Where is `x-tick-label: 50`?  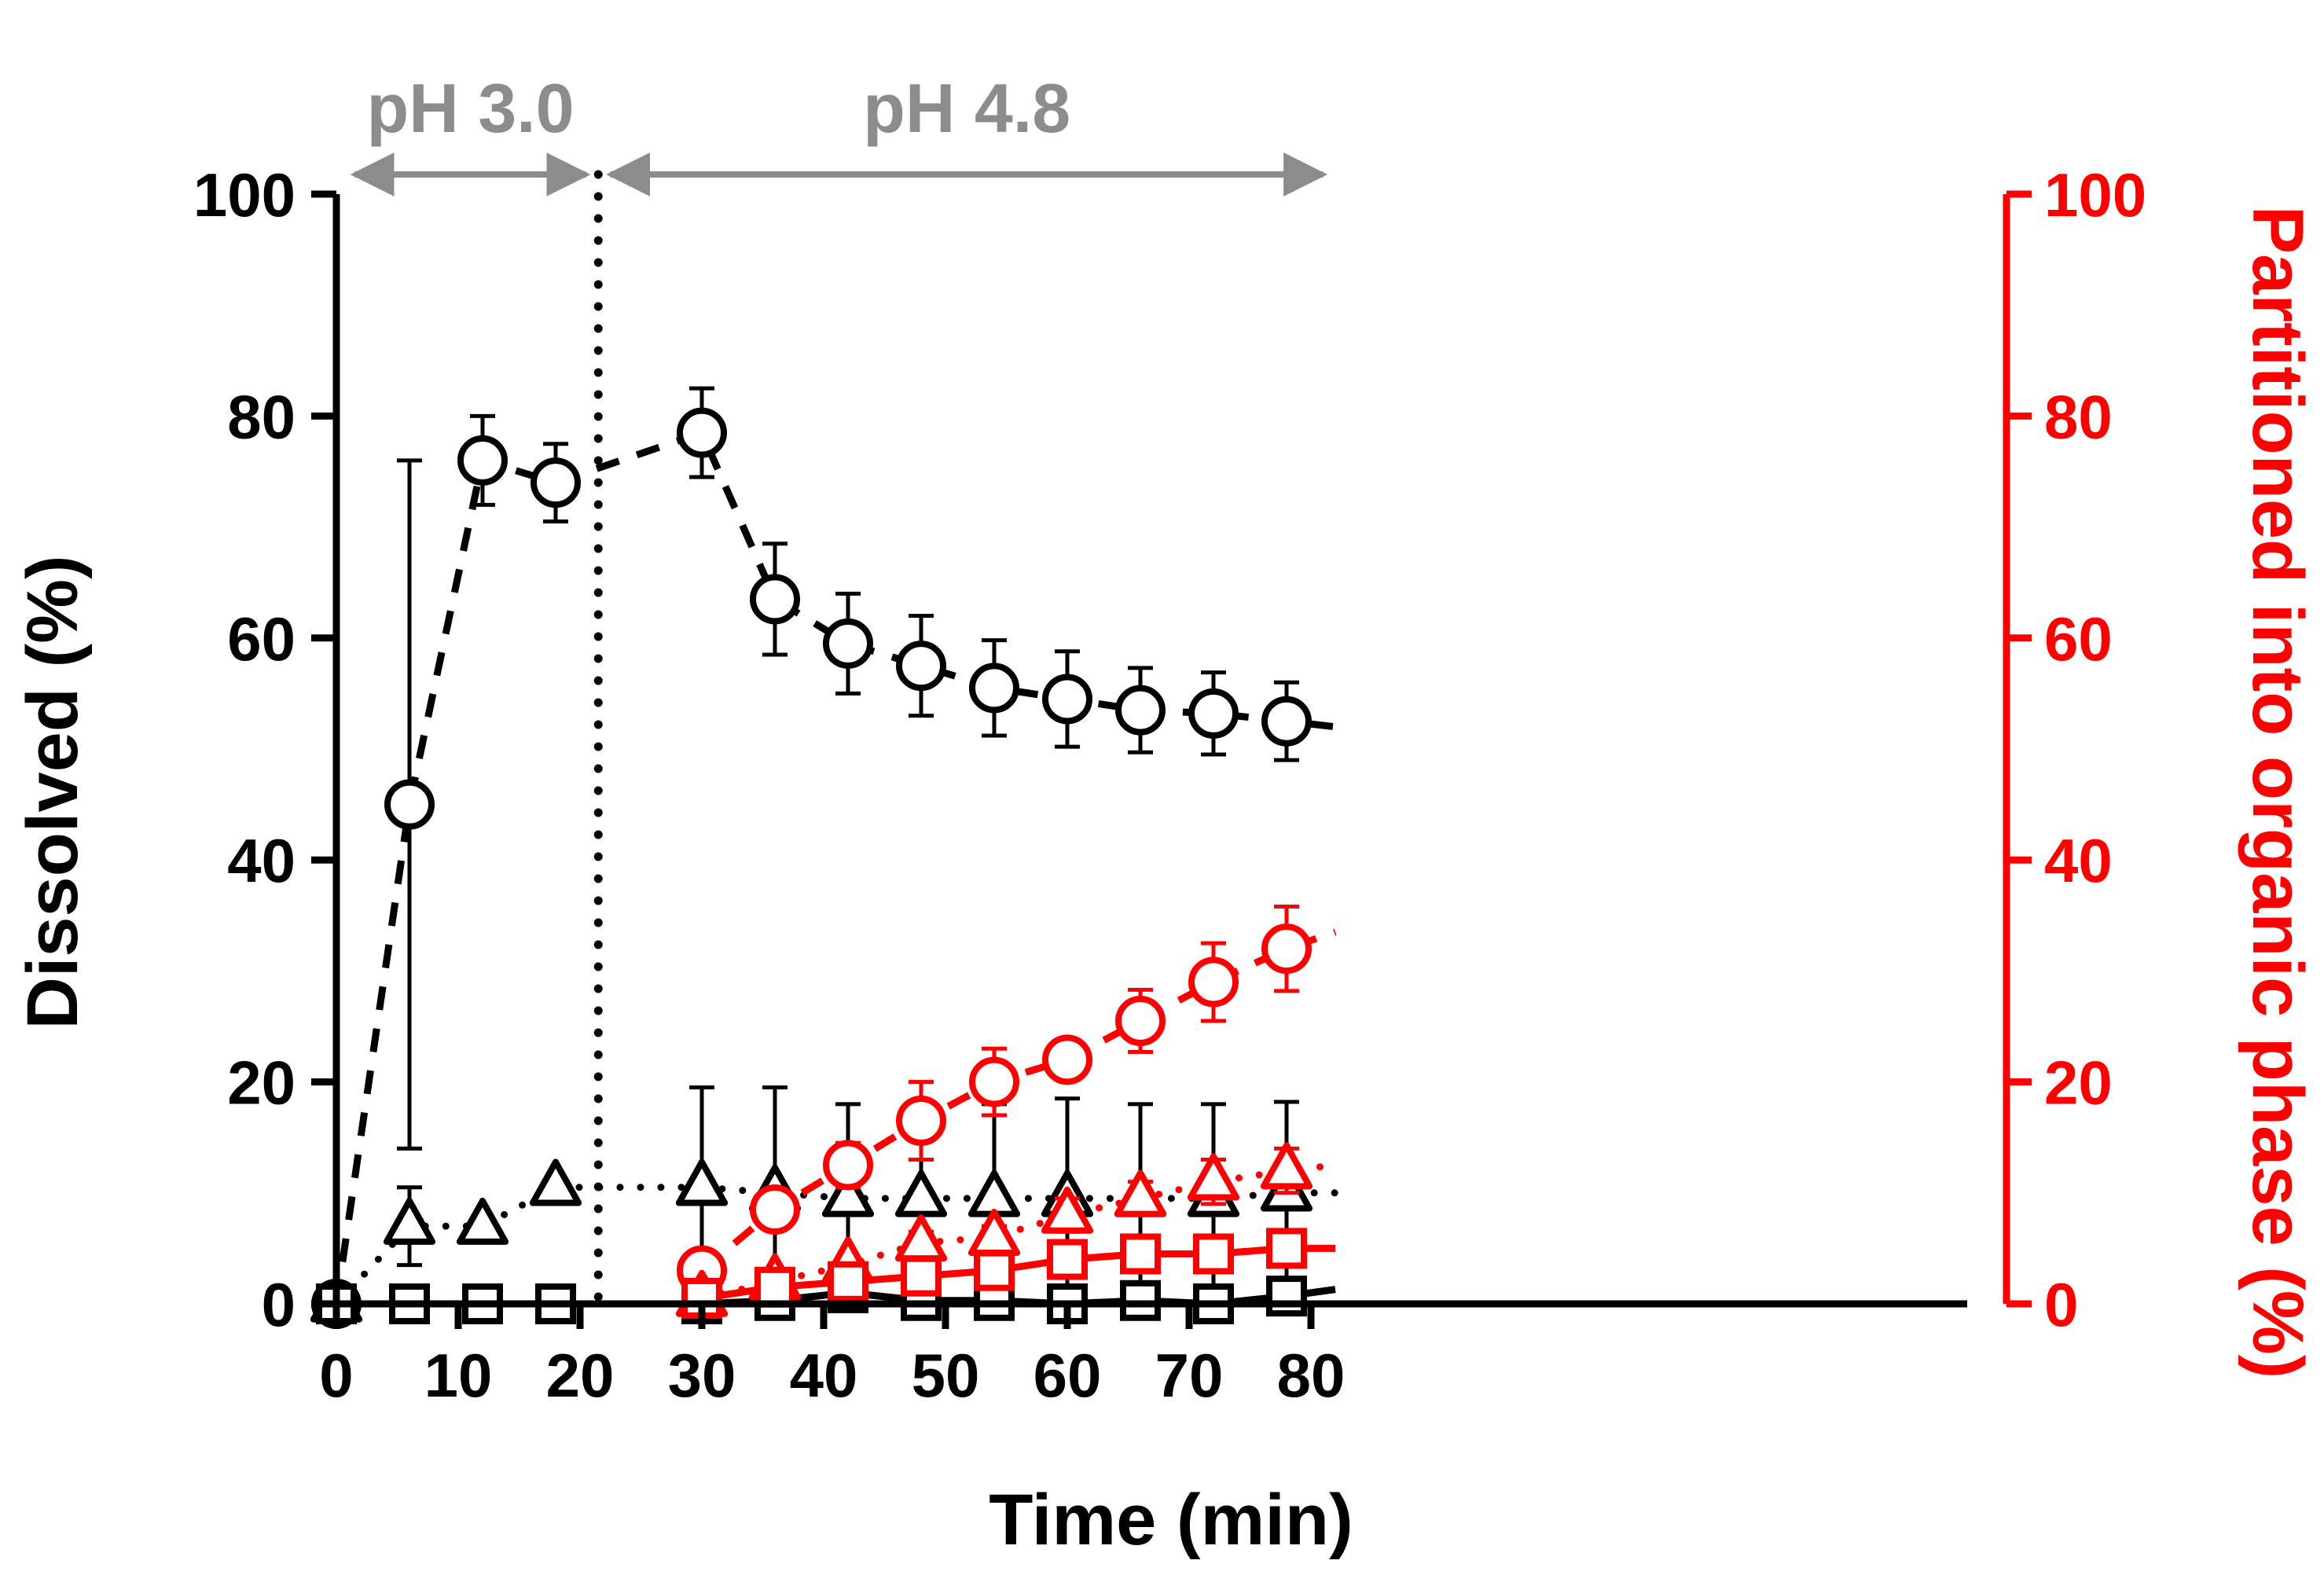
x-tick-label: 50 is located at coordinates (946, 1375).